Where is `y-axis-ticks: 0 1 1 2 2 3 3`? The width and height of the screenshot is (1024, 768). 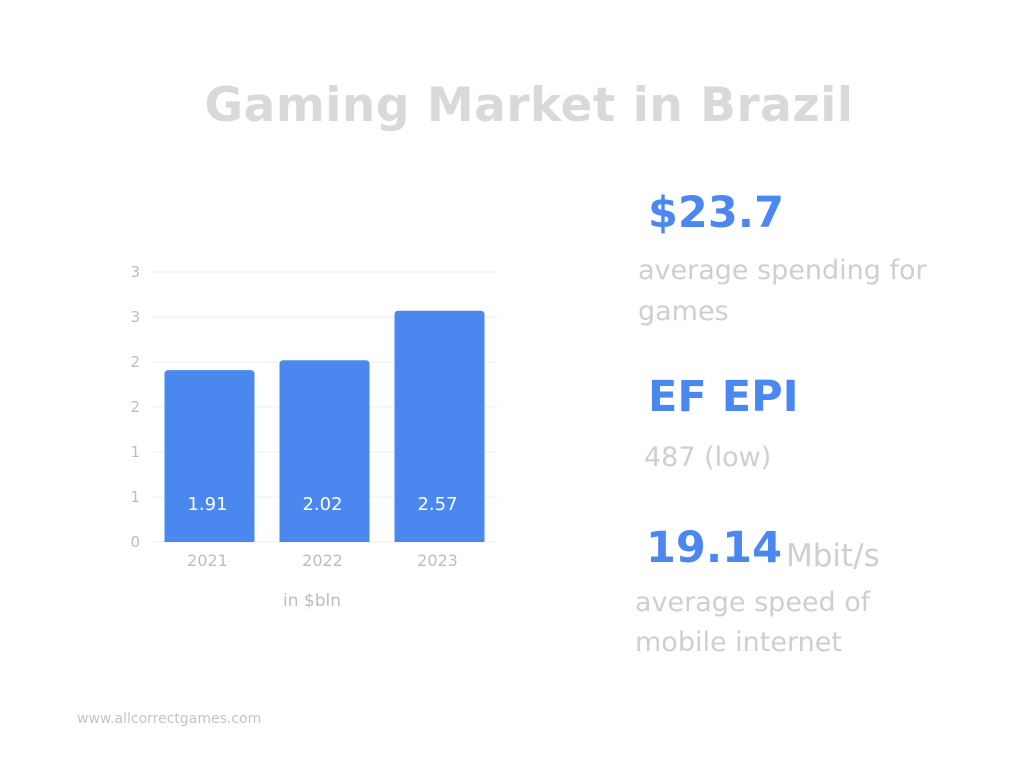 y-axis-ticks: 0 1 1 2 2 3 3 is located at coordinates (135, 407).